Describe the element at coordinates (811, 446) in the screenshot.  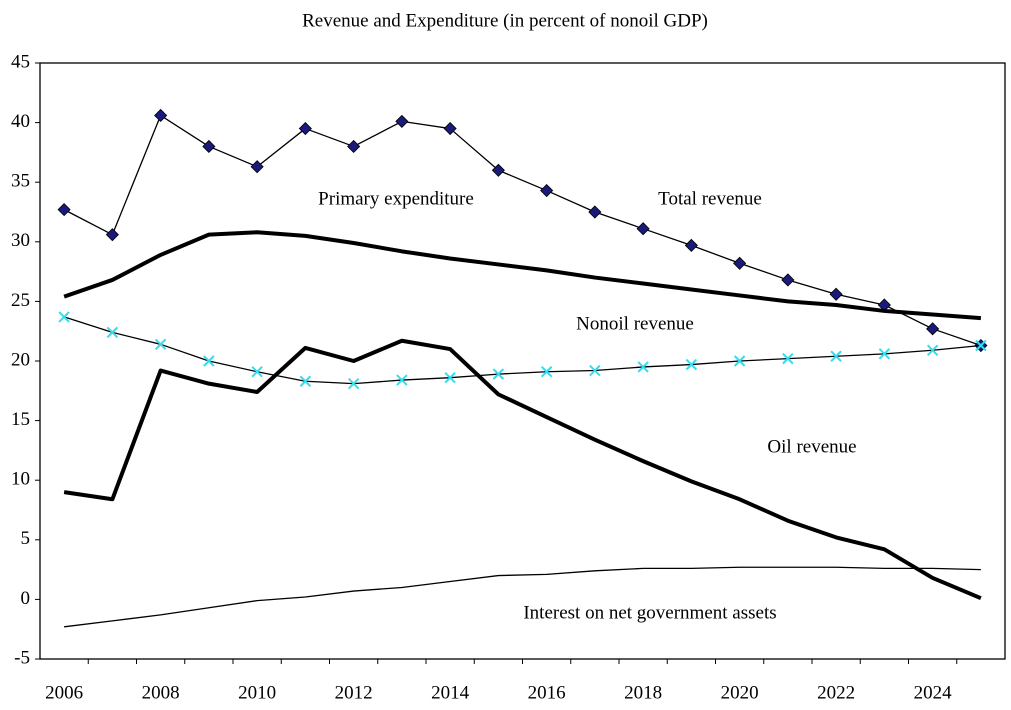
I see `series-label: Oil revenue` at that location.